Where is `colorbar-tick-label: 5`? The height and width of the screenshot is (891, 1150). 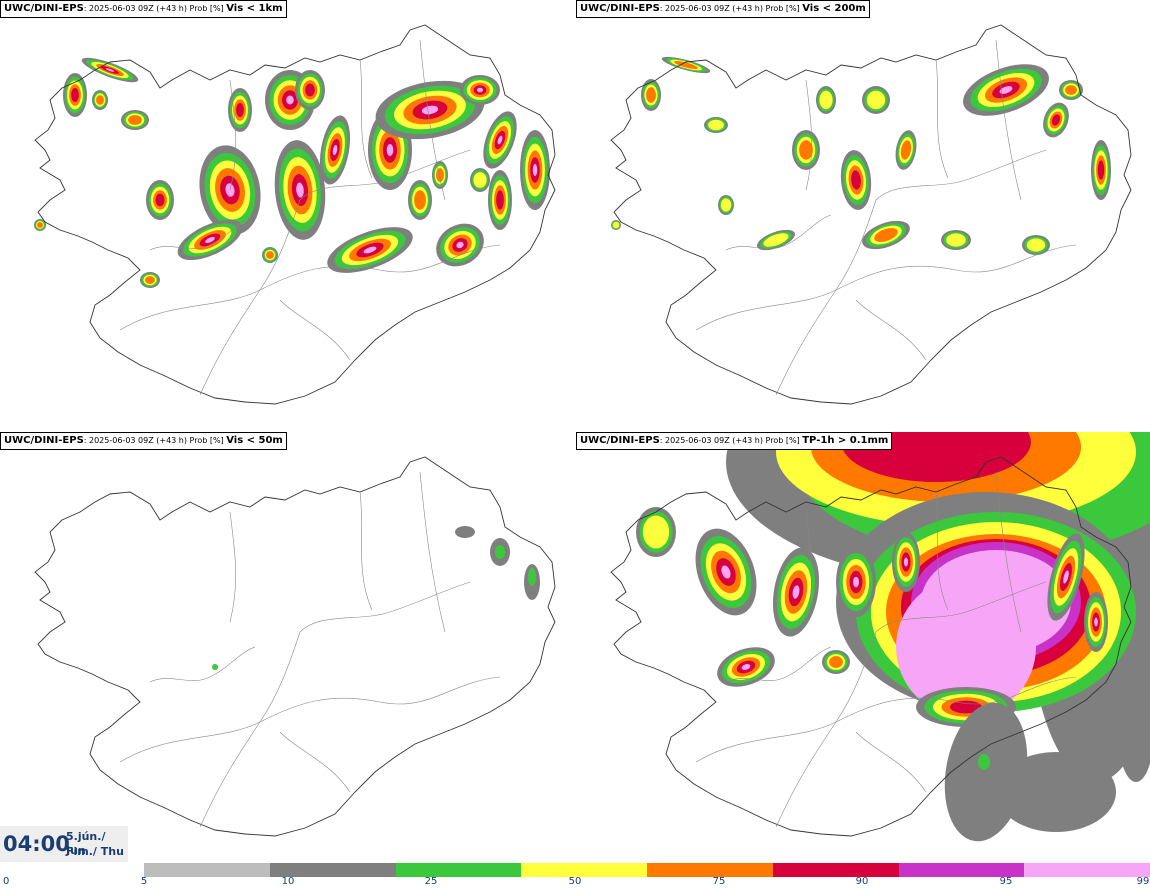 colorbar-tick-label: 5 is located at coordinates (144, 881).